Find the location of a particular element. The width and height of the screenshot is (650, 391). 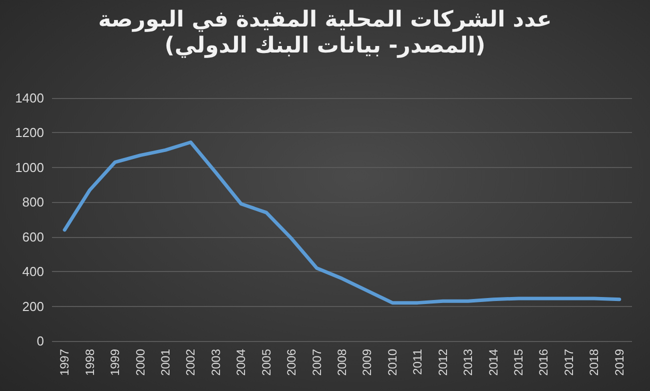

y-tick-label: 600 is located at coordinates (33, 236).